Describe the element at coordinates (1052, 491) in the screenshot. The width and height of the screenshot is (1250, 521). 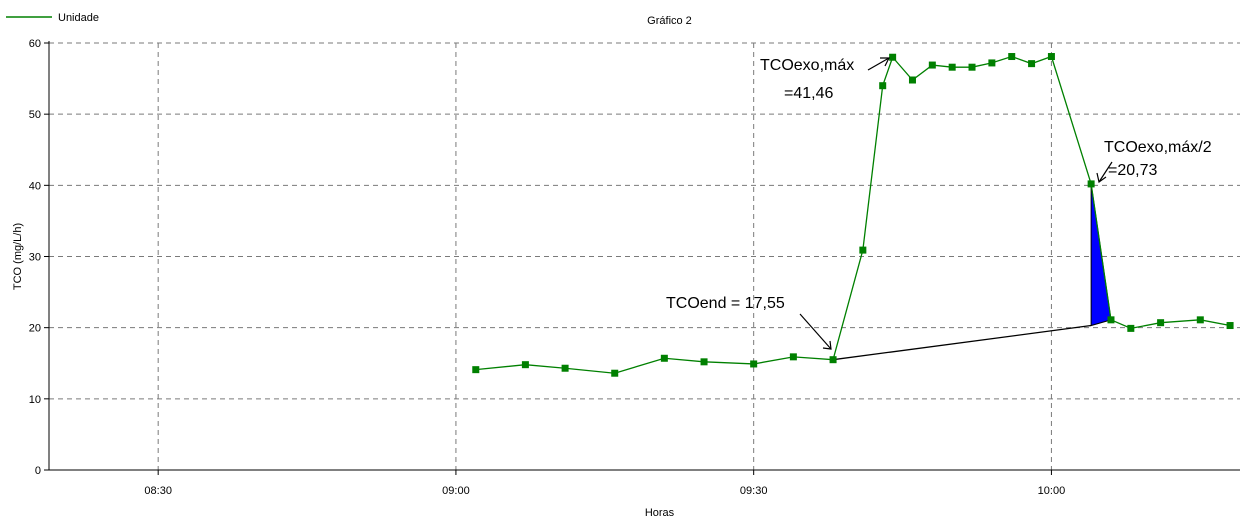
I see `x-tick-label: 10:00` at that location.